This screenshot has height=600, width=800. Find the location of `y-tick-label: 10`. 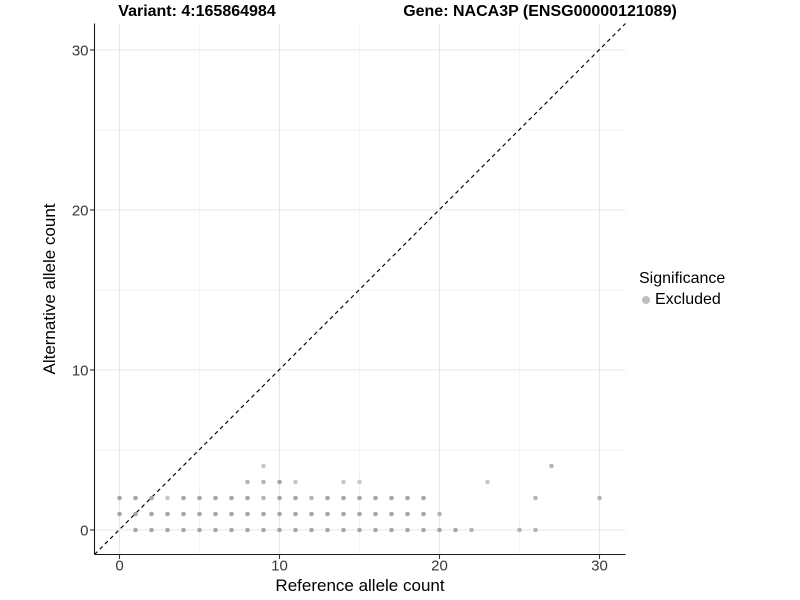

y-tick-label: 10 is located at coordinates (80, 371).